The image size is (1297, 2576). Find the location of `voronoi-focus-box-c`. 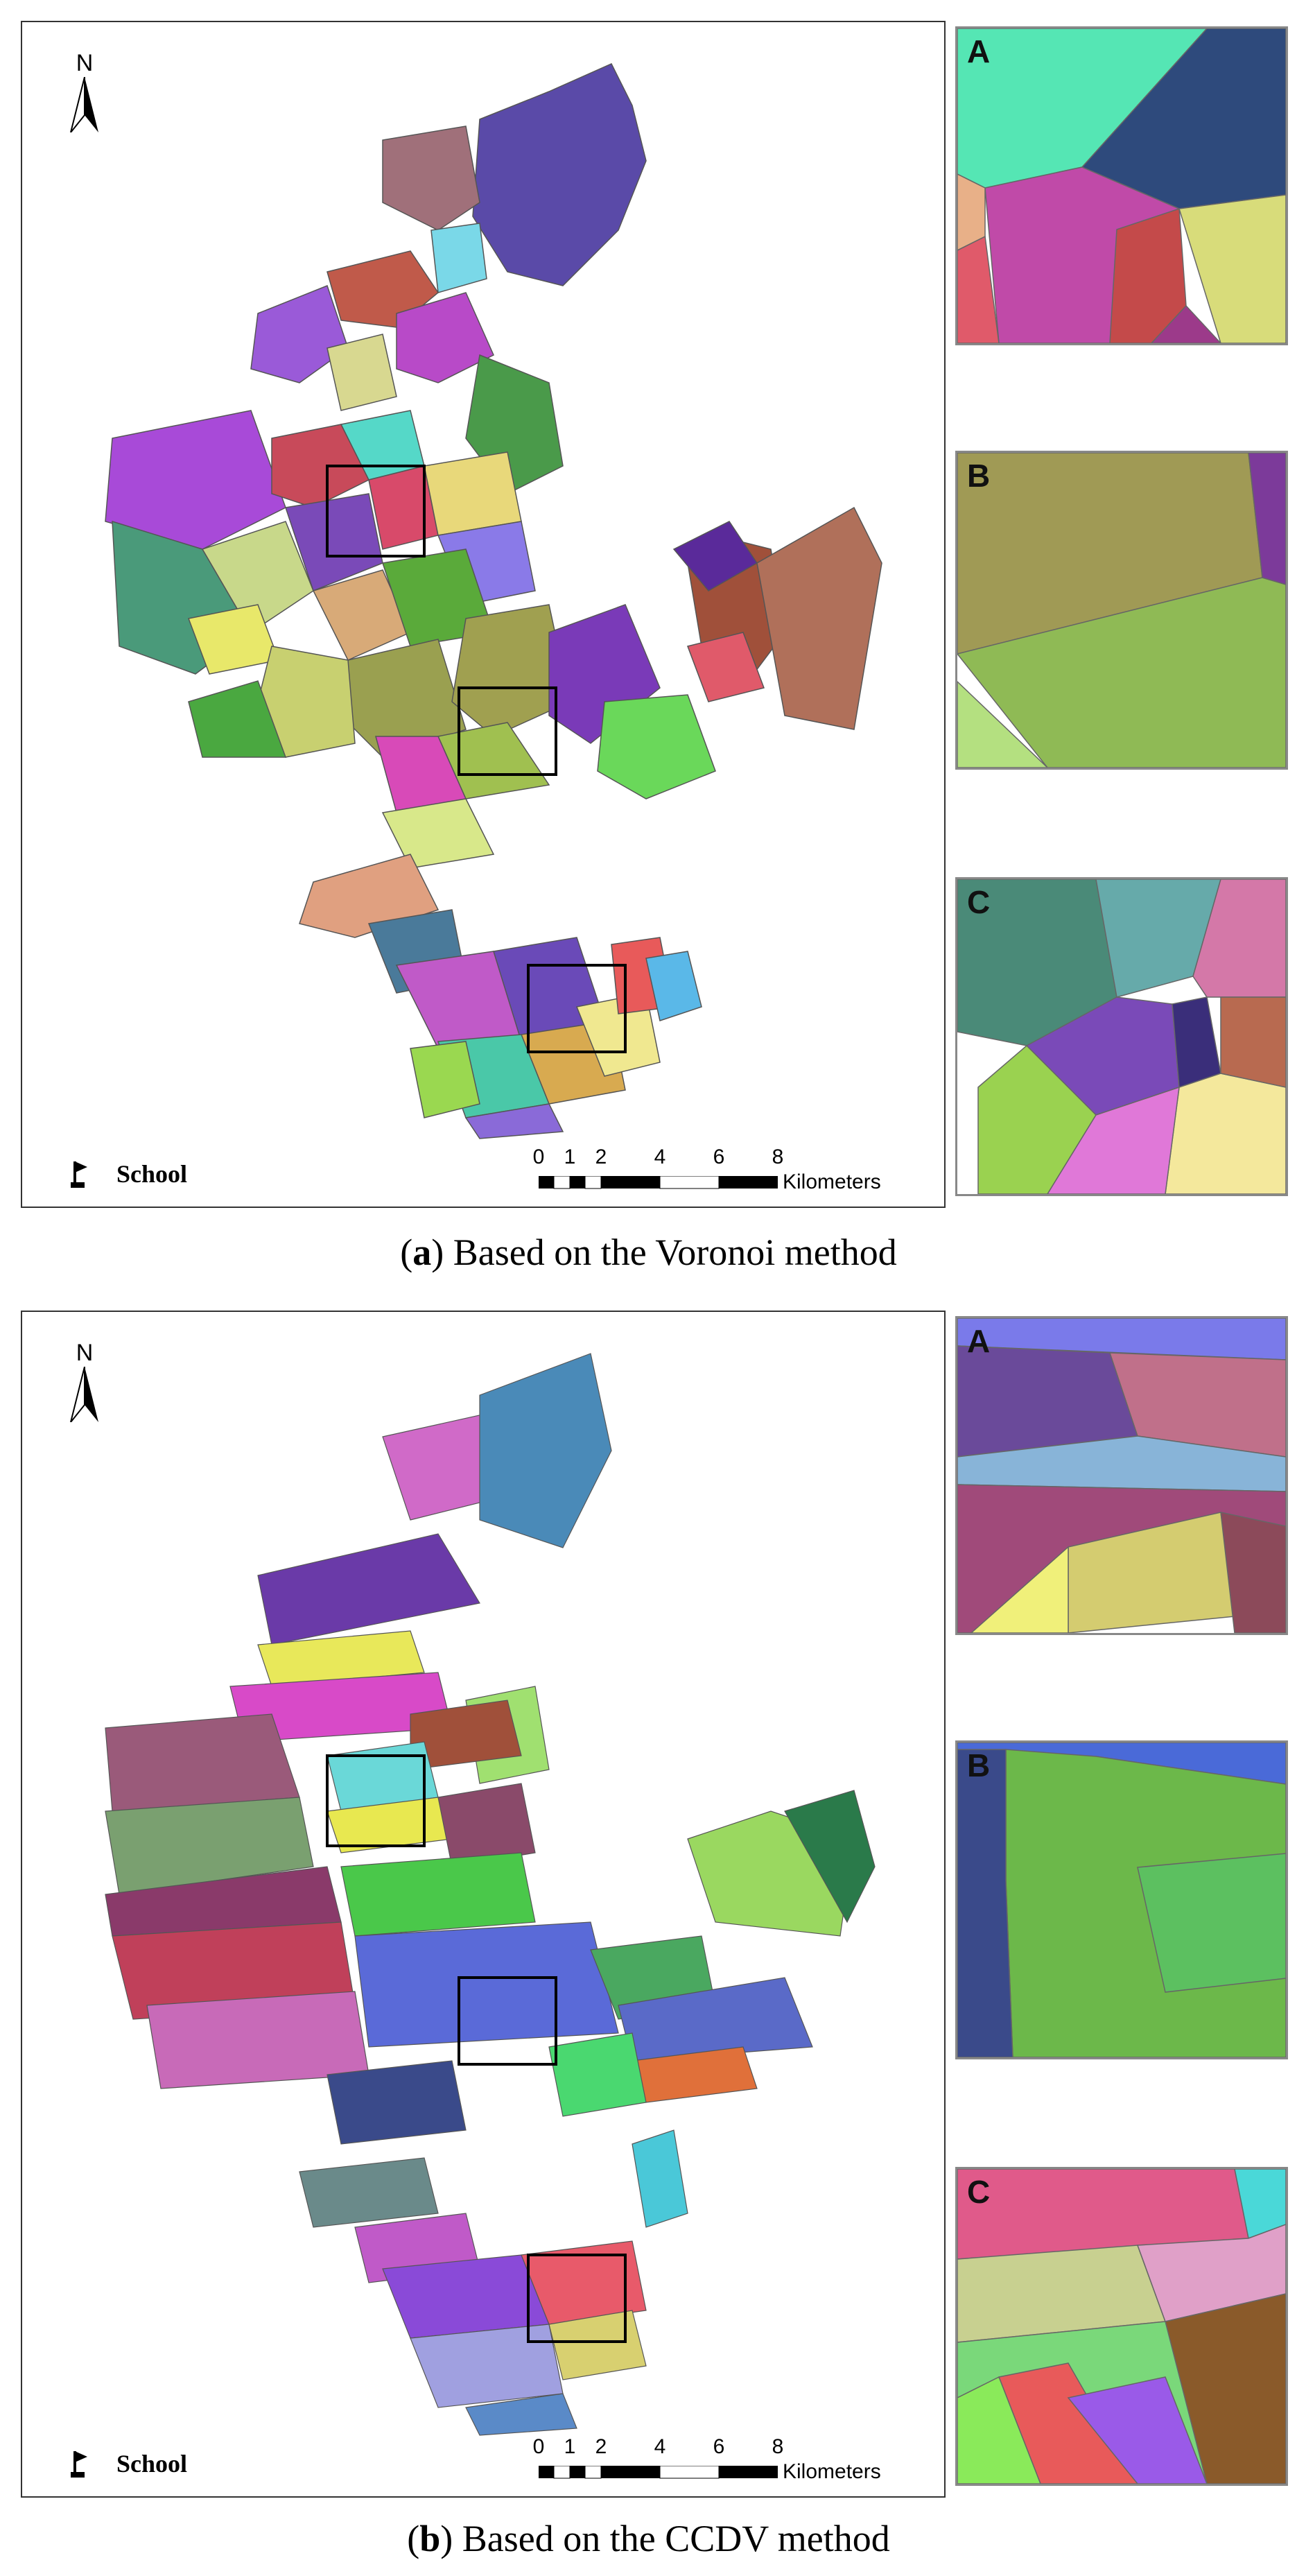

voronoi-focus-box-c is located at coordinates (577, 1008).